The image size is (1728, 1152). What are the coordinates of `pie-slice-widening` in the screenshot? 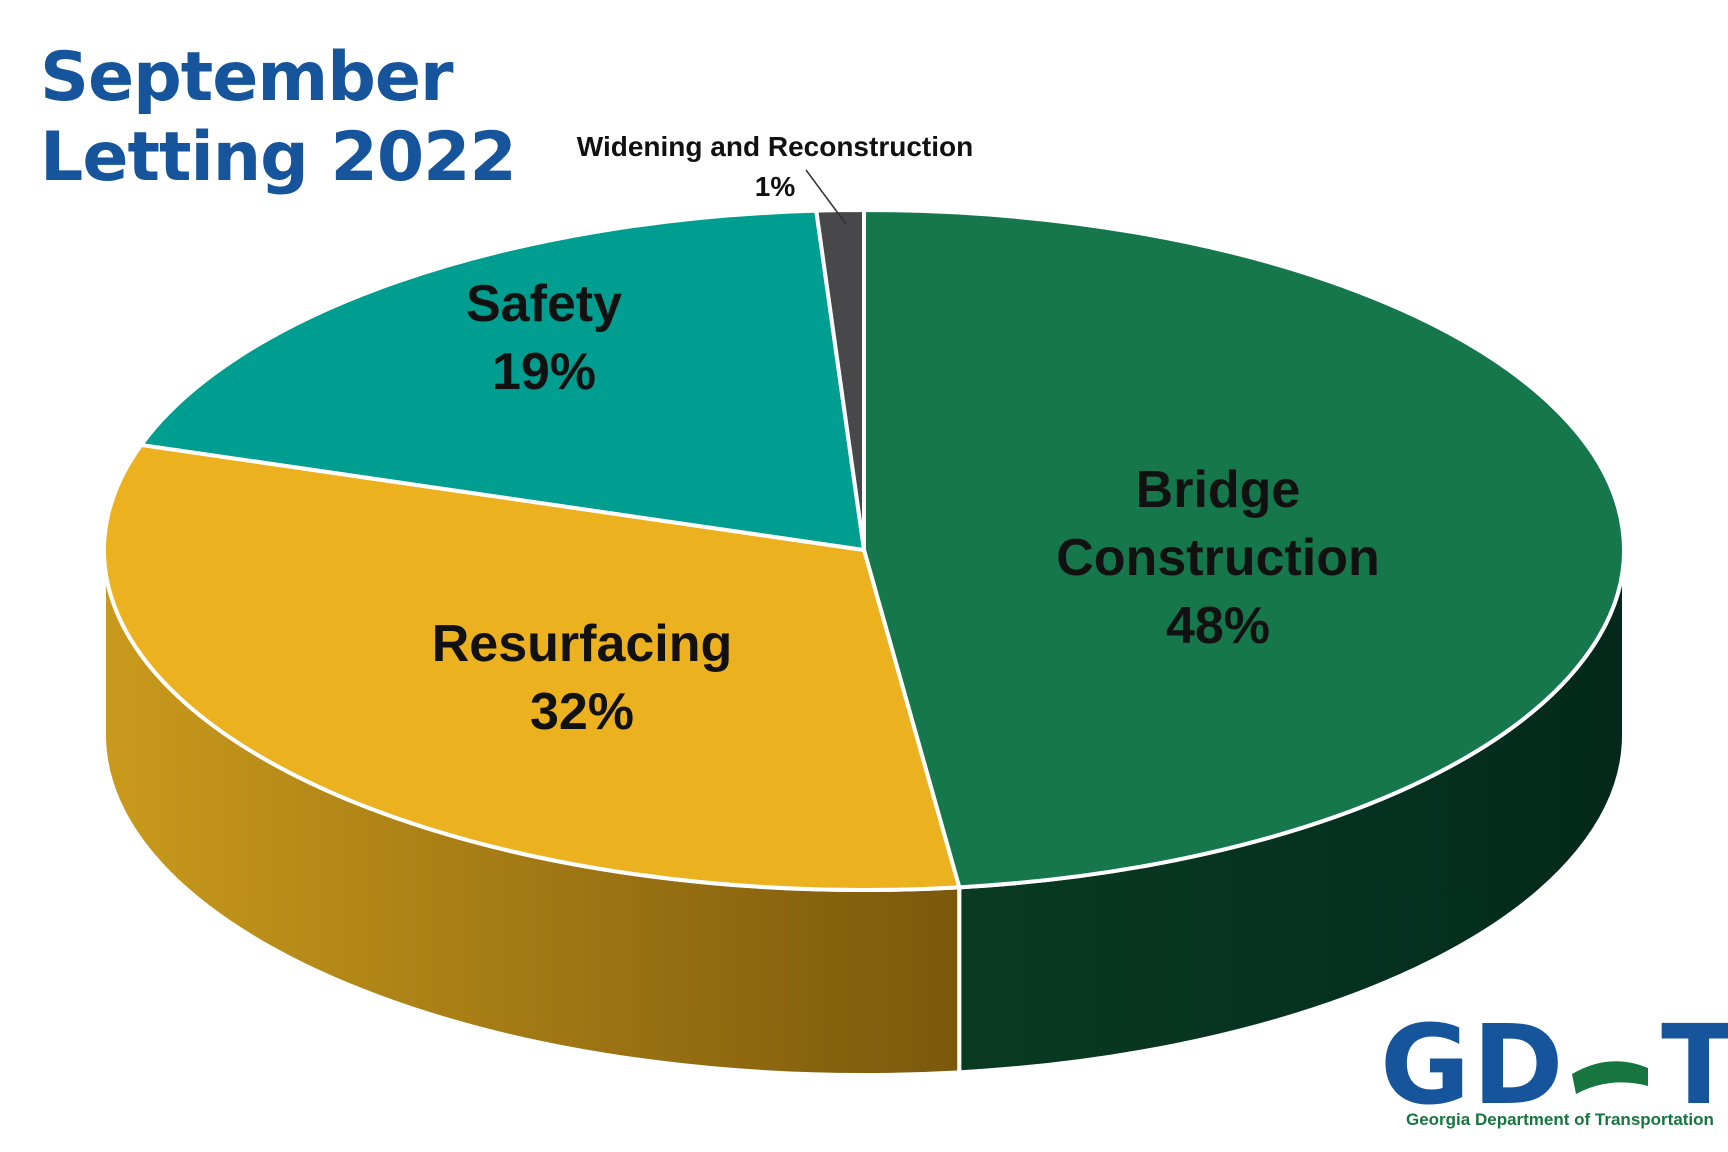 It's located at (840, 380).